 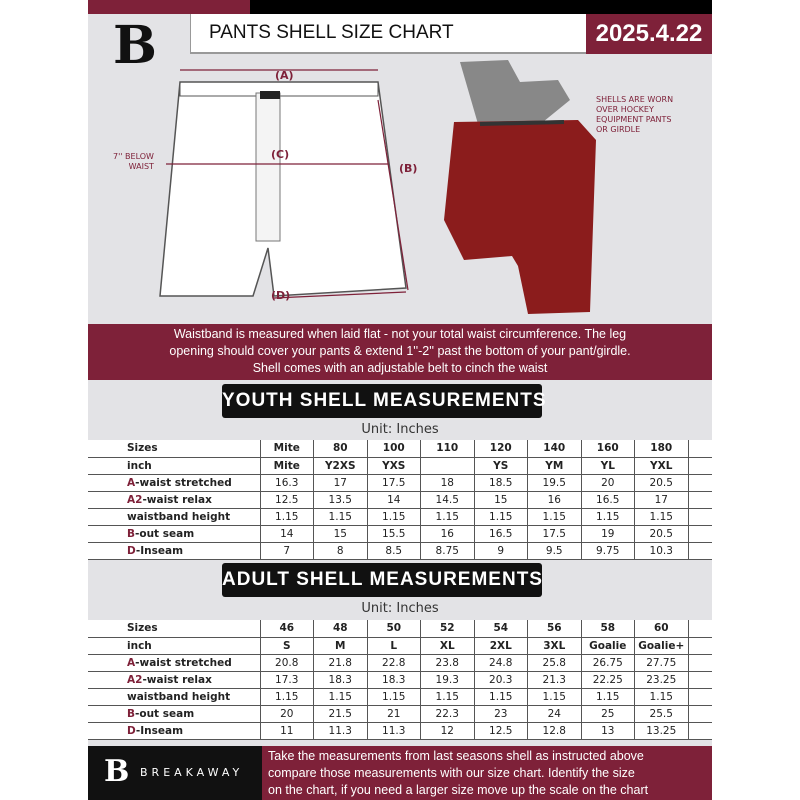 What do you see at coordinates (447, 466) in the screenshot?
I see `table-cell` at bounding box center [447, 466].